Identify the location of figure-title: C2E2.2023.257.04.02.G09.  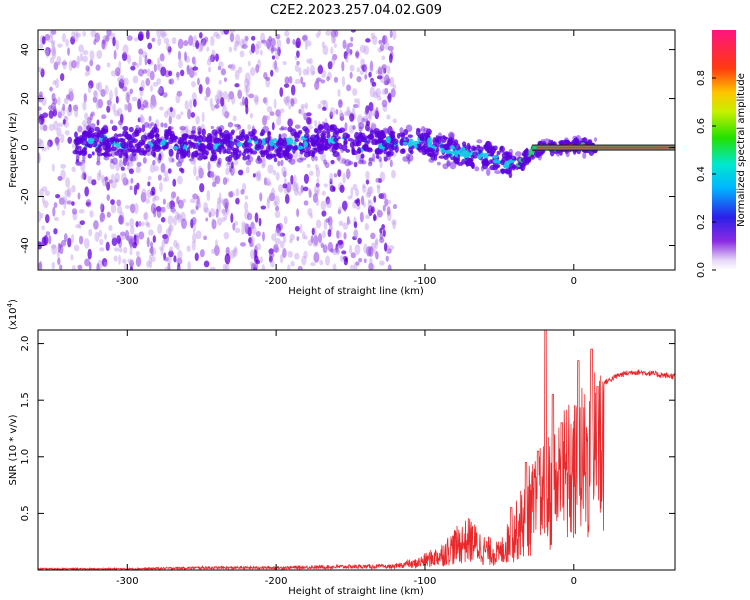
(356, 10).